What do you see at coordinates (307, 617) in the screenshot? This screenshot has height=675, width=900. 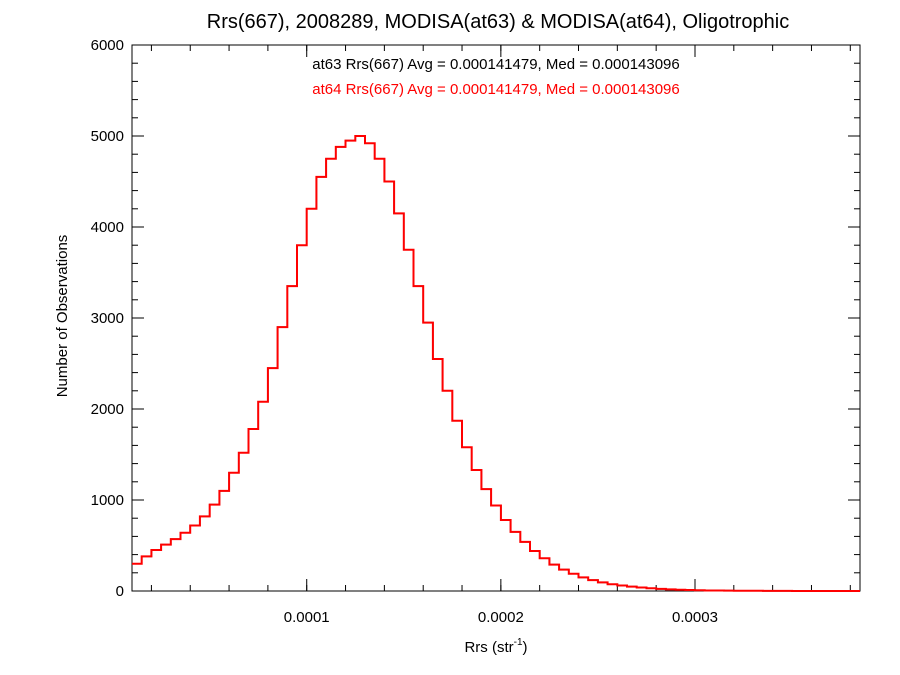 I see `x-tick-label: 0.0001` at bounding box center [307, 617].